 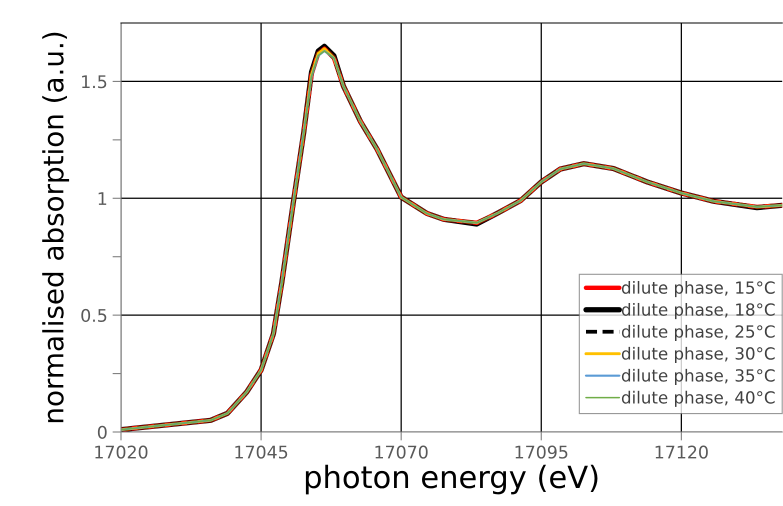 I want to click on legend-label: dilute phase, 18°C, so click(x=698, y=311).